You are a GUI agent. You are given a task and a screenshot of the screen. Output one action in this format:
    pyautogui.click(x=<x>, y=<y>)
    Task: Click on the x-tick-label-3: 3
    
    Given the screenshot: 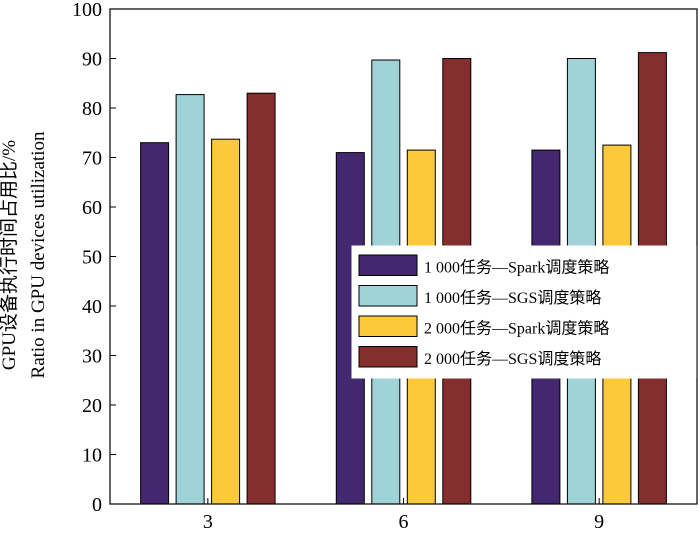 What is the action you would take?
    pyautogui.click(x=208, y=522)
    